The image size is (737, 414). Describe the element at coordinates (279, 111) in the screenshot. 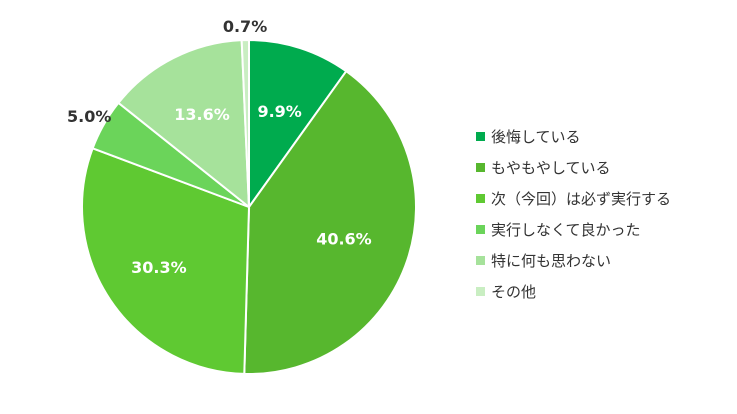

I see `data-label: 9.9%` at that location.